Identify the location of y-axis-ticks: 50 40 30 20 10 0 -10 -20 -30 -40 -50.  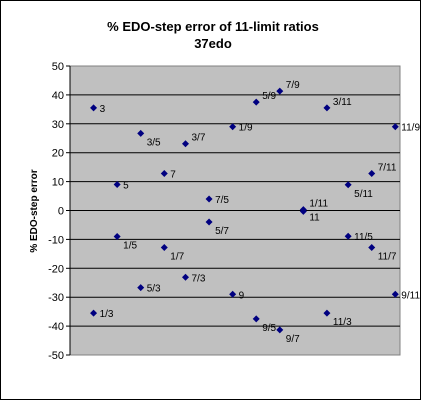
(59, 211).